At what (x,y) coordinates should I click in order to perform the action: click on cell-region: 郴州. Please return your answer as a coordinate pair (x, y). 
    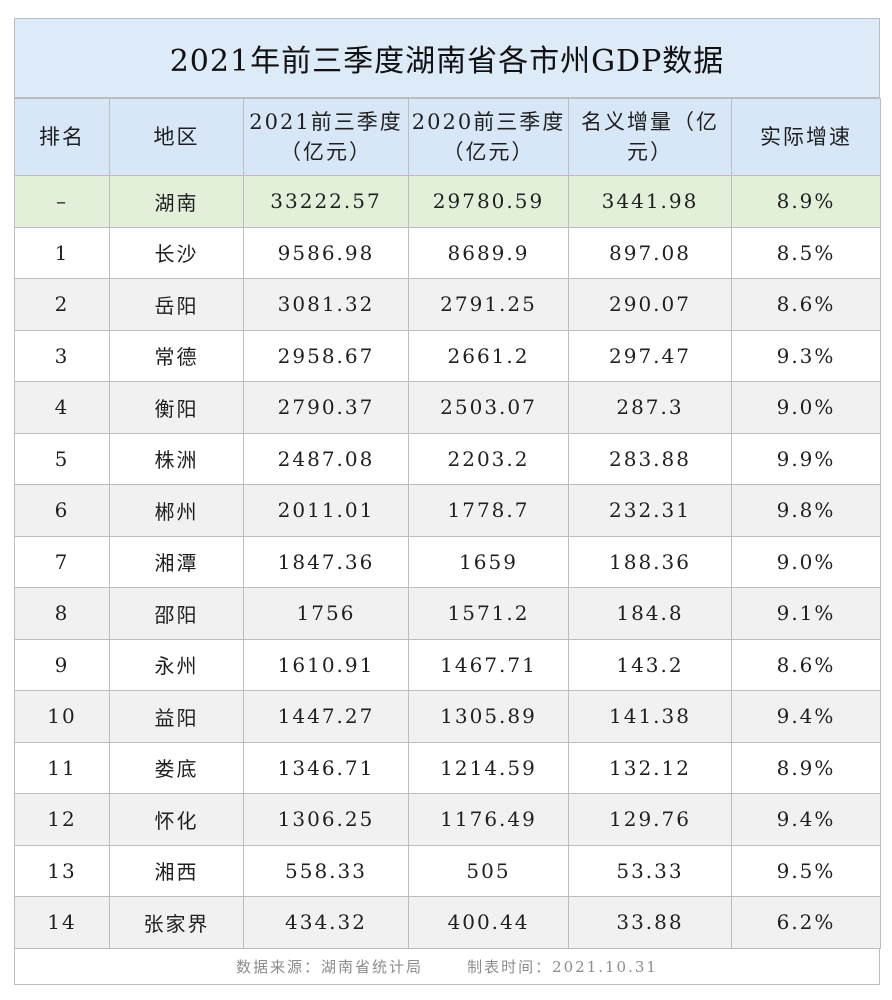
    Looking at the image, I should click on (176, 510).